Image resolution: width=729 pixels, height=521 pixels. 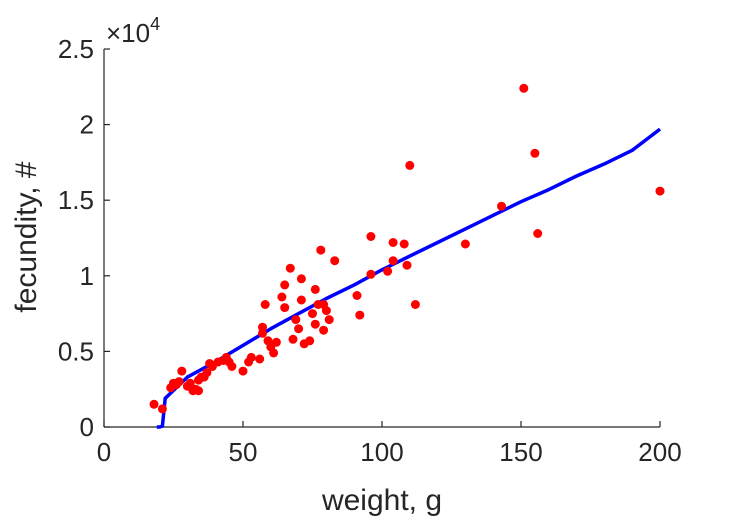 I want to click on x-tick-label: 200, so click(x=659, y=452).